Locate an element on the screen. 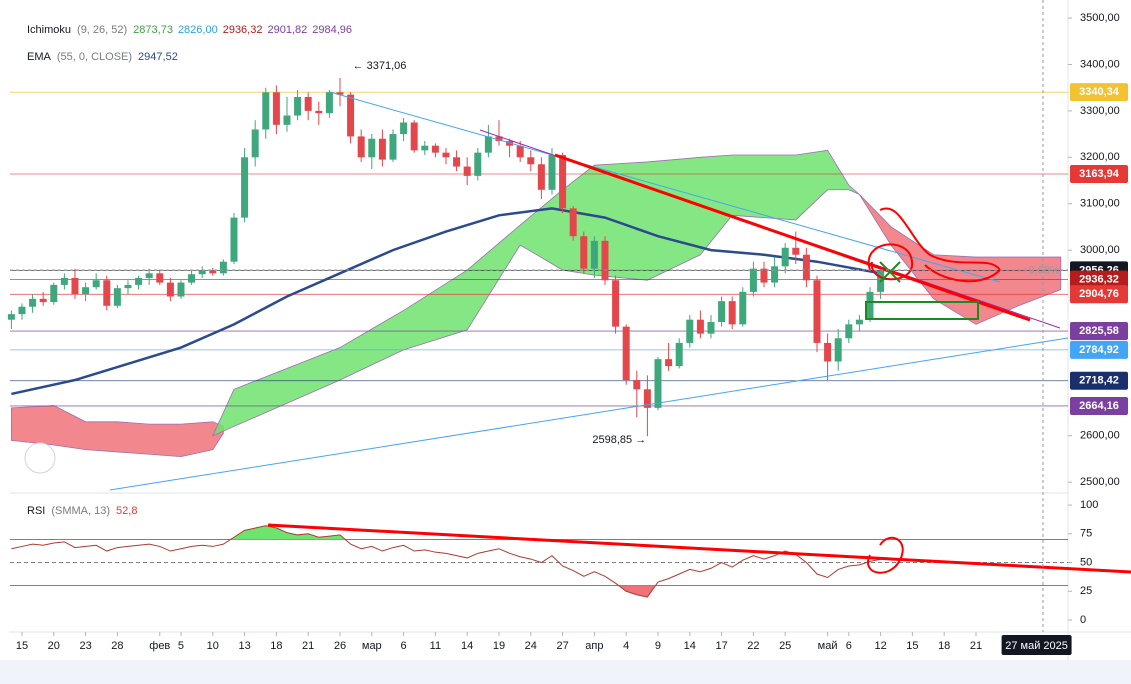 The width and height of the screenshot is (1131, 684). rsi-params: (SMMA, 13) is located at coordinates (80, 511).